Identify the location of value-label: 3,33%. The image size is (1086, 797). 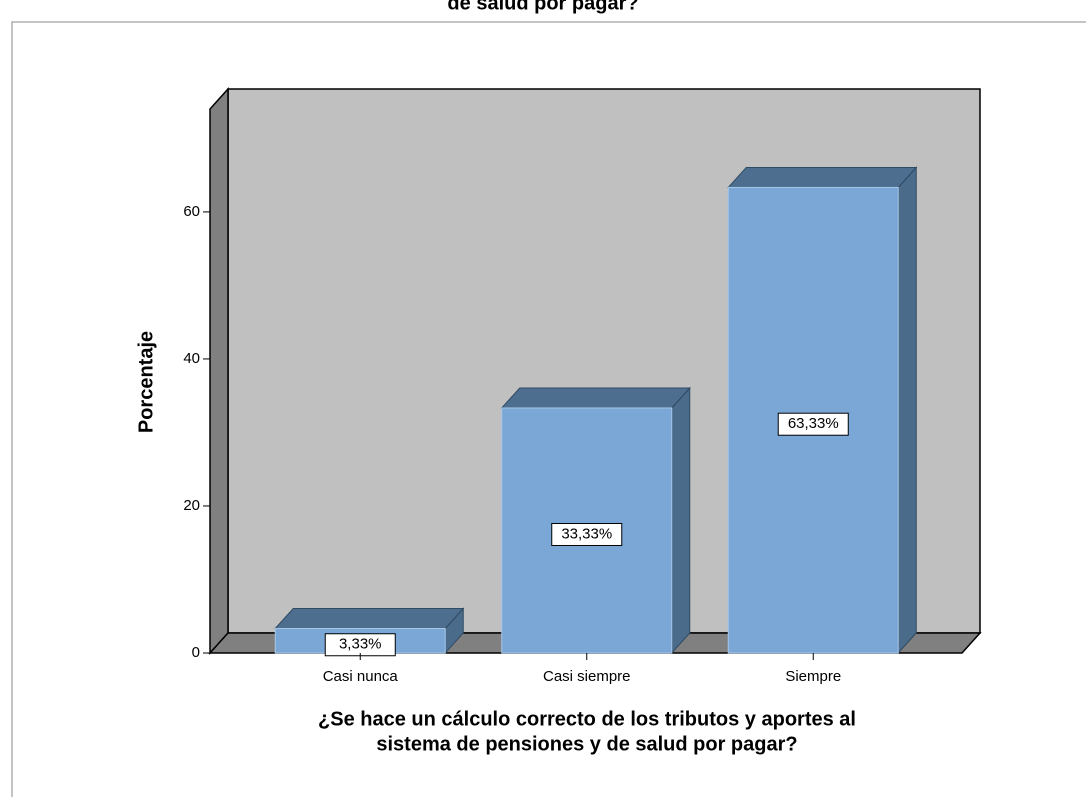
(360, 644).